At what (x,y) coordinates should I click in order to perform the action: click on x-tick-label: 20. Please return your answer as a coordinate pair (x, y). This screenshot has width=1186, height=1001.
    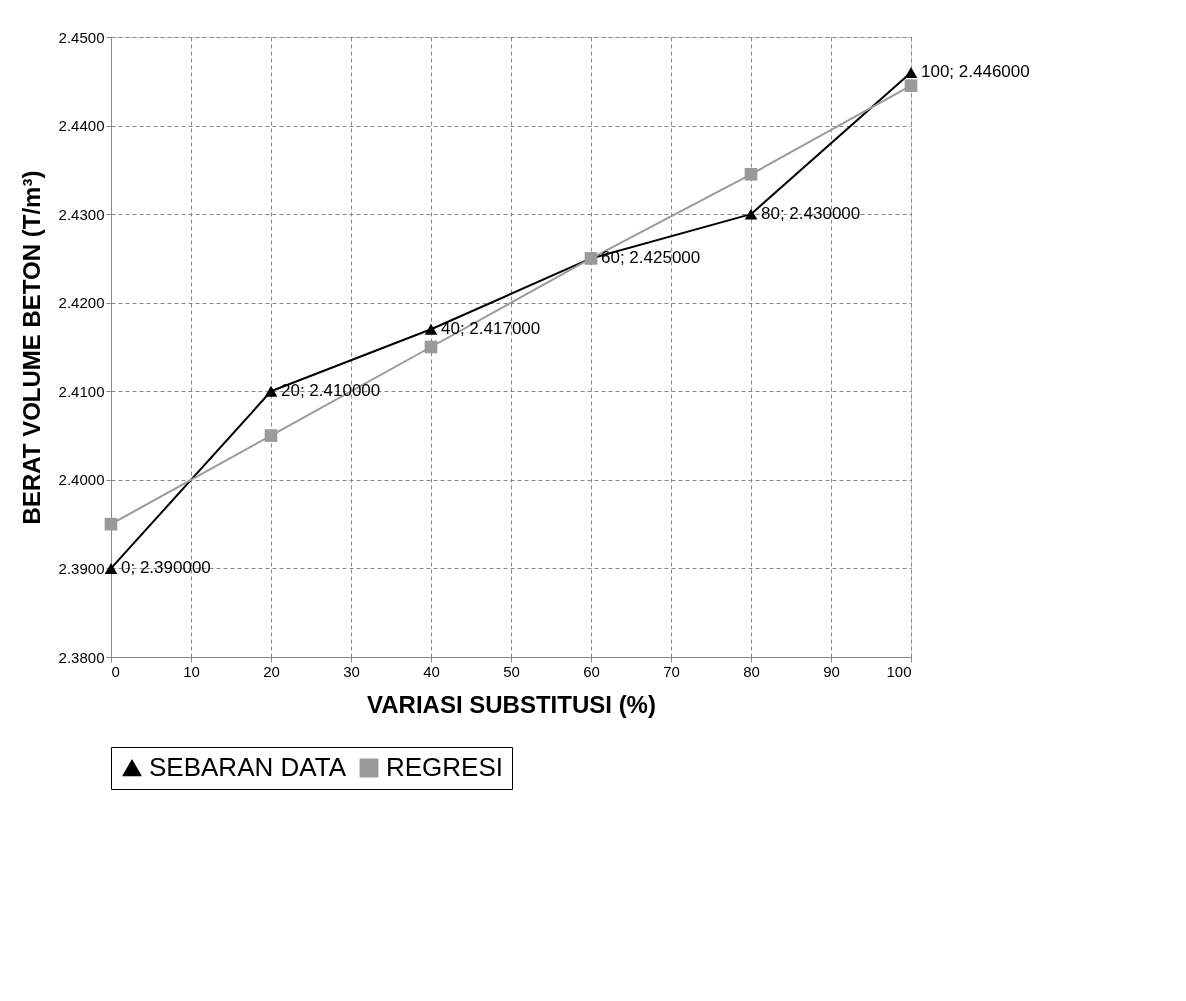
    Looking at the image, I should click on (271, 671).